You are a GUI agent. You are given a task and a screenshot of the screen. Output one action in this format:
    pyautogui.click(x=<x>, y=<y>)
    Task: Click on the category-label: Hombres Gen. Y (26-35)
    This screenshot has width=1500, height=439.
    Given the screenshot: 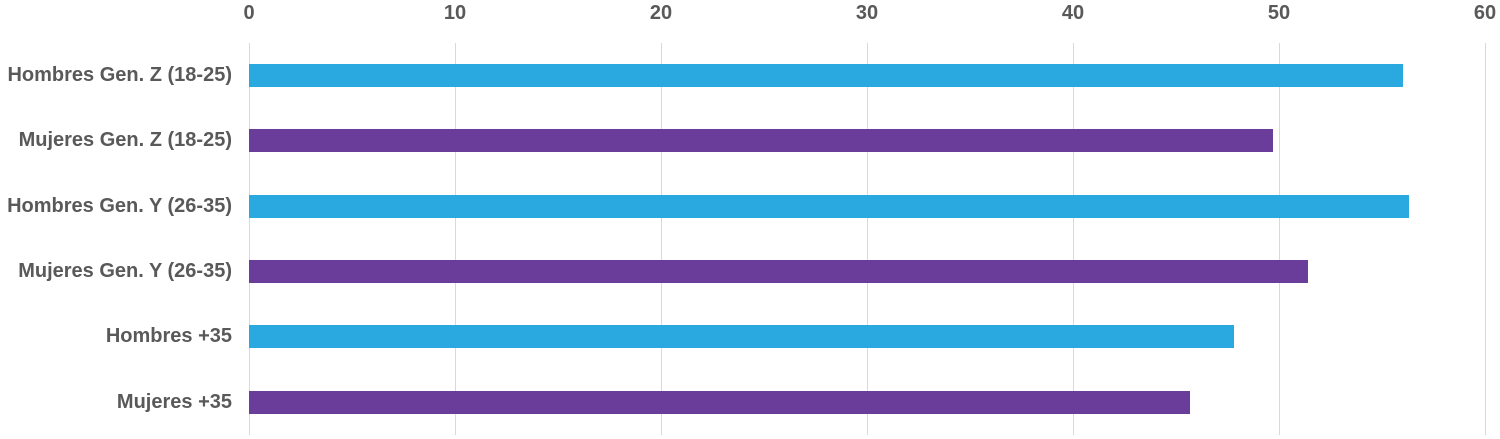 What is the action you would take?
    pyautogui.click(x=119, y=205)
    